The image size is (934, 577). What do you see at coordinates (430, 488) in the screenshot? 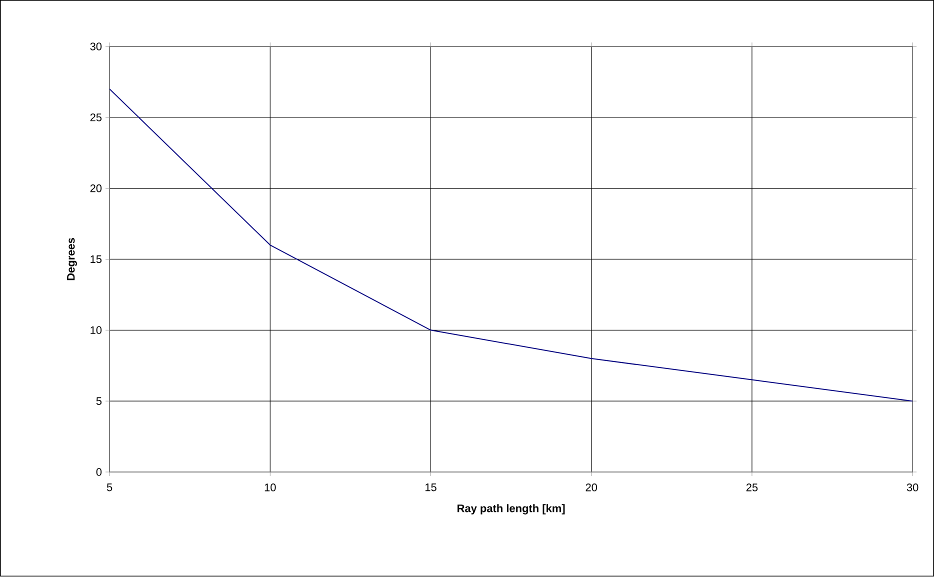
I see `x-tick-label: 15` at bounding box center [430, 488].